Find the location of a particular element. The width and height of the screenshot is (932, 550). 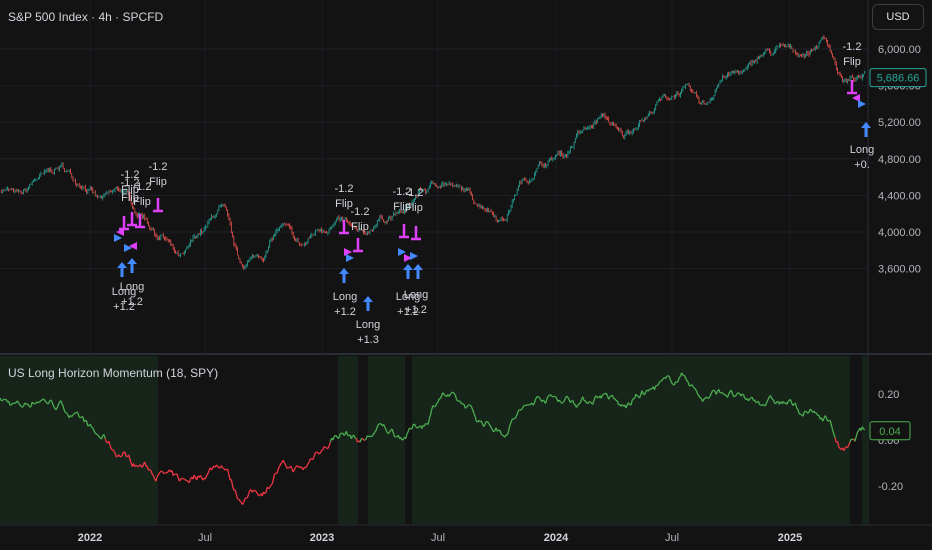

time-axis-label: Jul is located at coordinates (438, 538).